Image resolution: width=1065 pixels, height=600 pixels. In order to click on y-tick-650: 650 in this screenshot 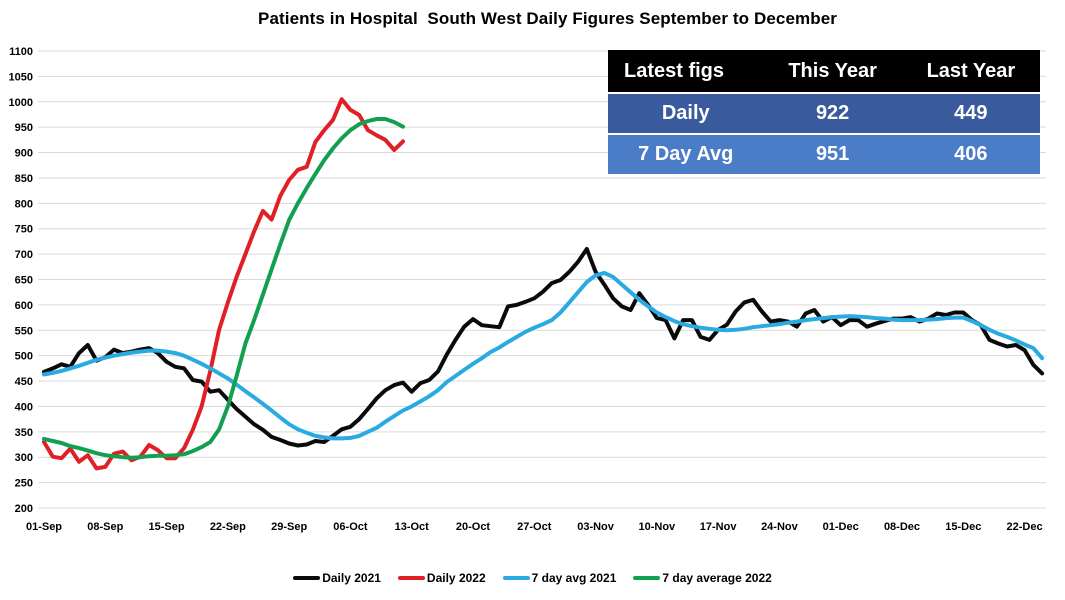, I will do `click(24, 281)`.